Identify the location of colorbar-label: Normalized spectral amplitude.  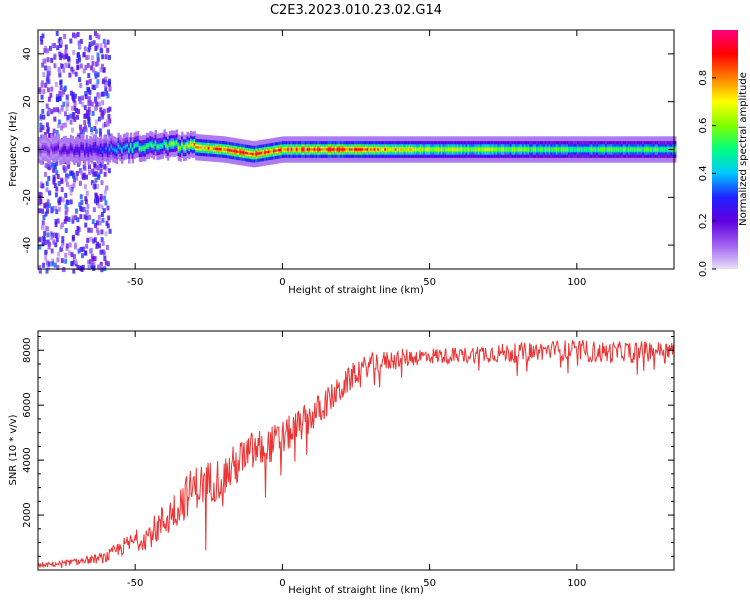
(743, 149).